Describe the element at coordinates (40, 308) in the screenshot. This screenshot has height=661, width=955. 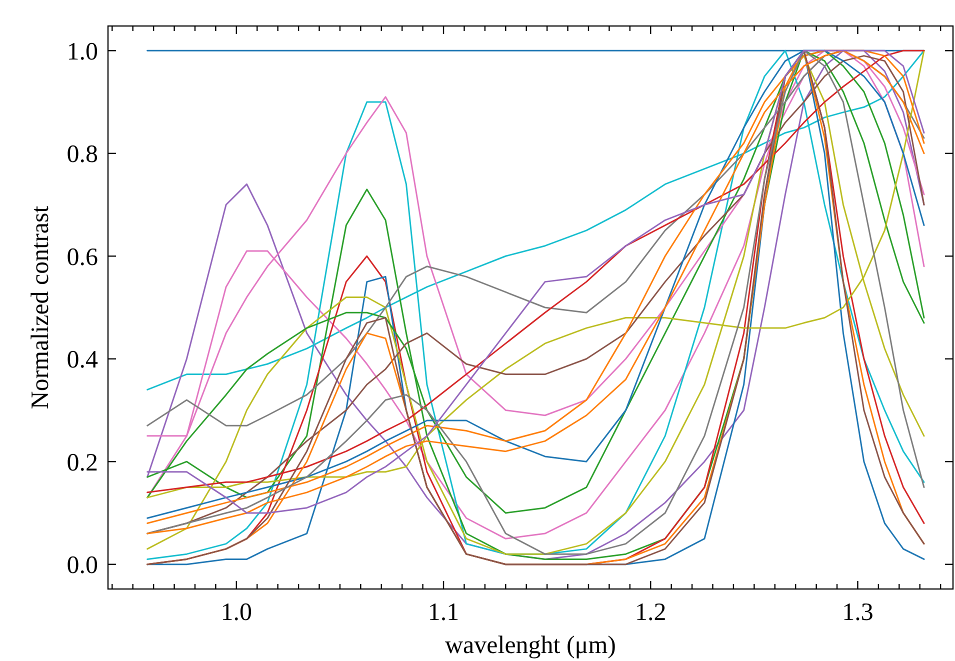
I see `y-axis-title: Normalized contrast` at that location.